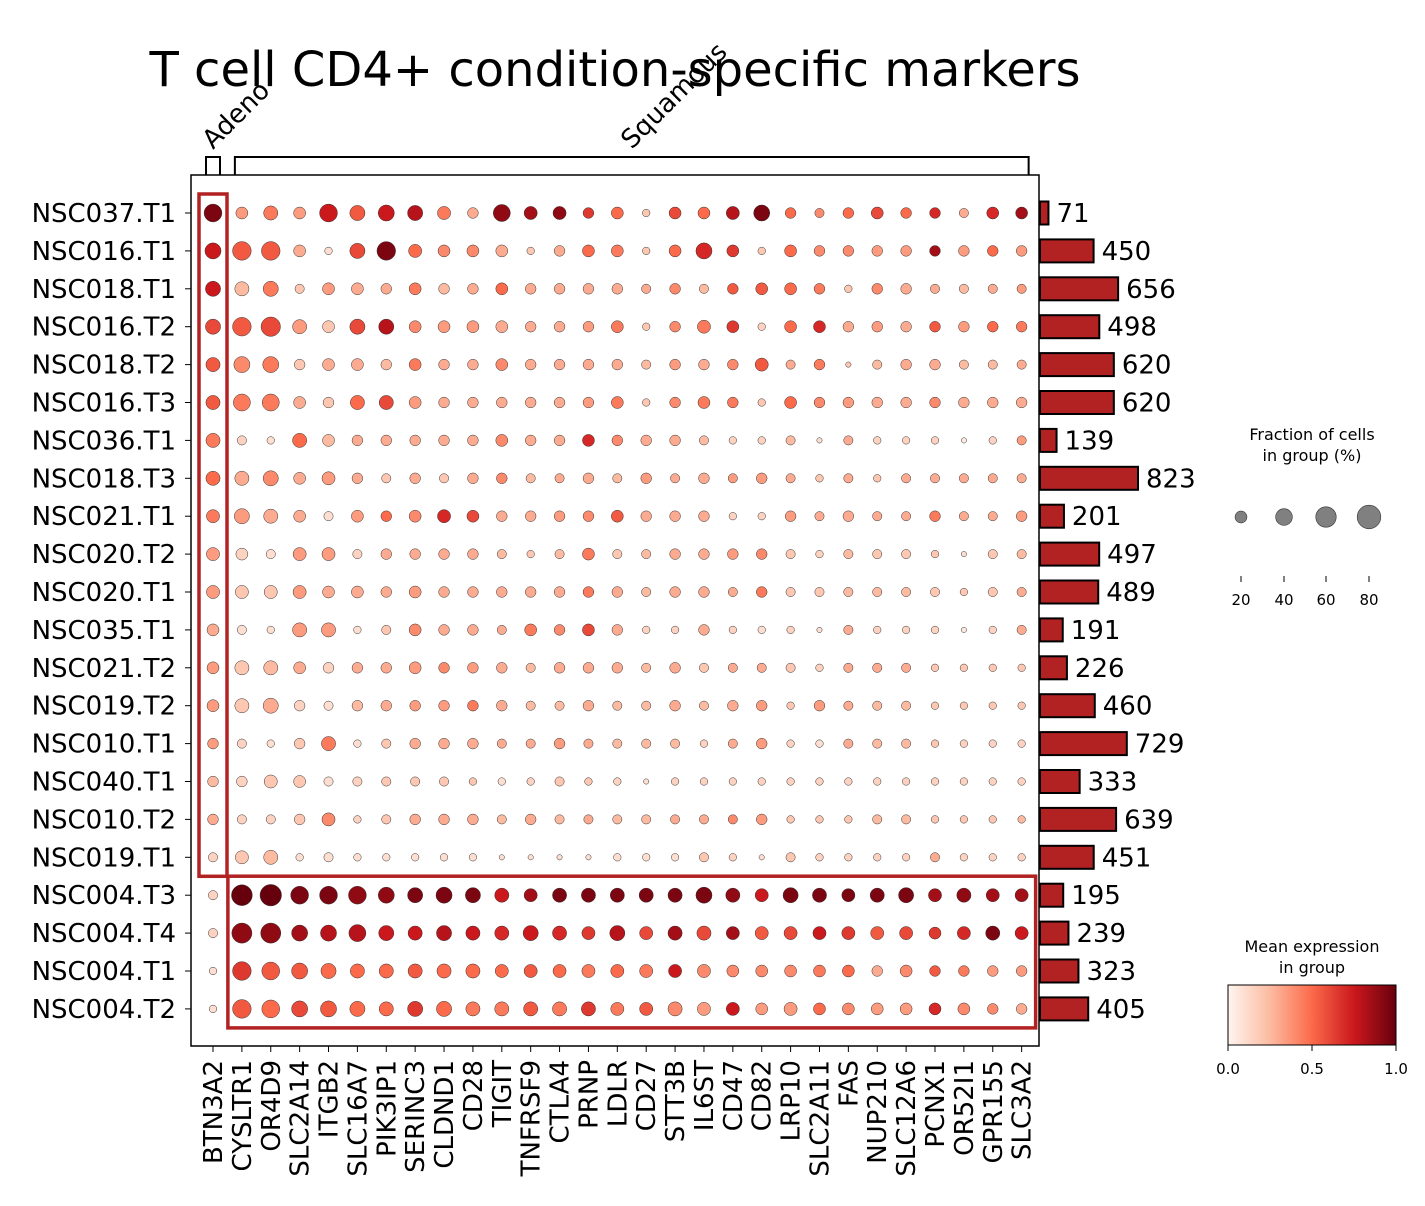 This screenshot has height=1206, width=1425. What do you see at coordinates (617, 364) in the screenshot?
I see `dot-NSC018.T2-LDLR` at bounding box center [617, 364].